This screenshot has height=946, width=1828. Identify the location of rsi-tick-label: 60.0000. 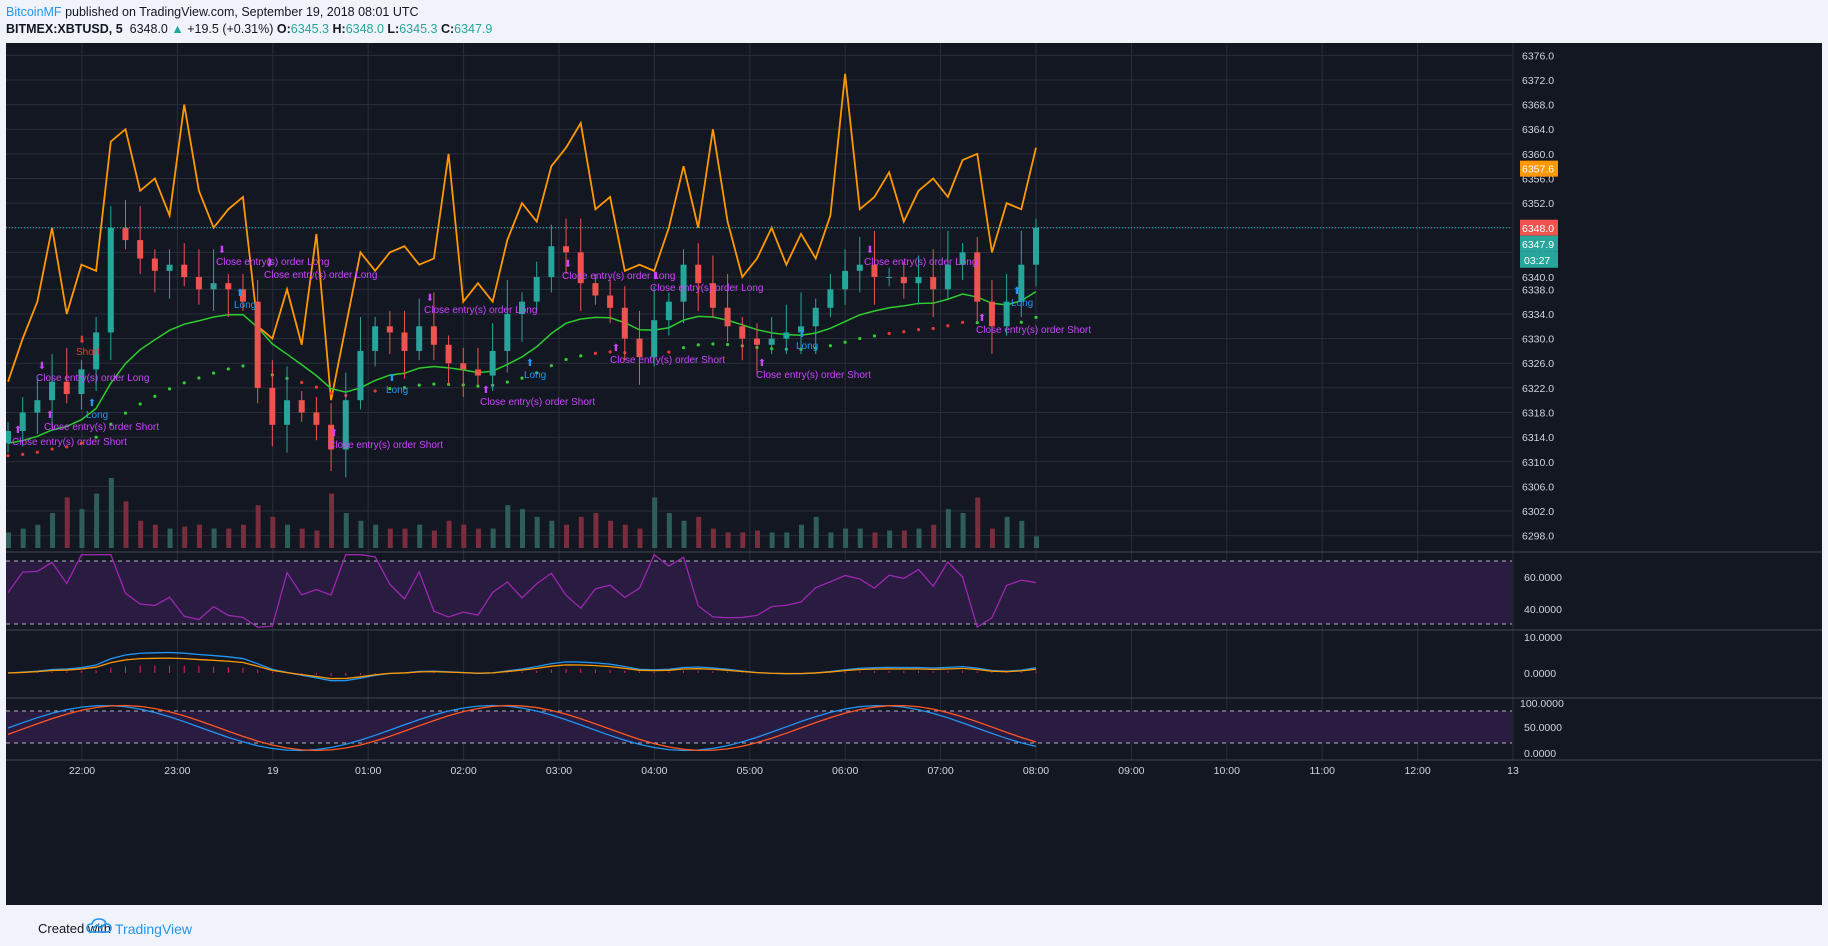
(1543, 578).